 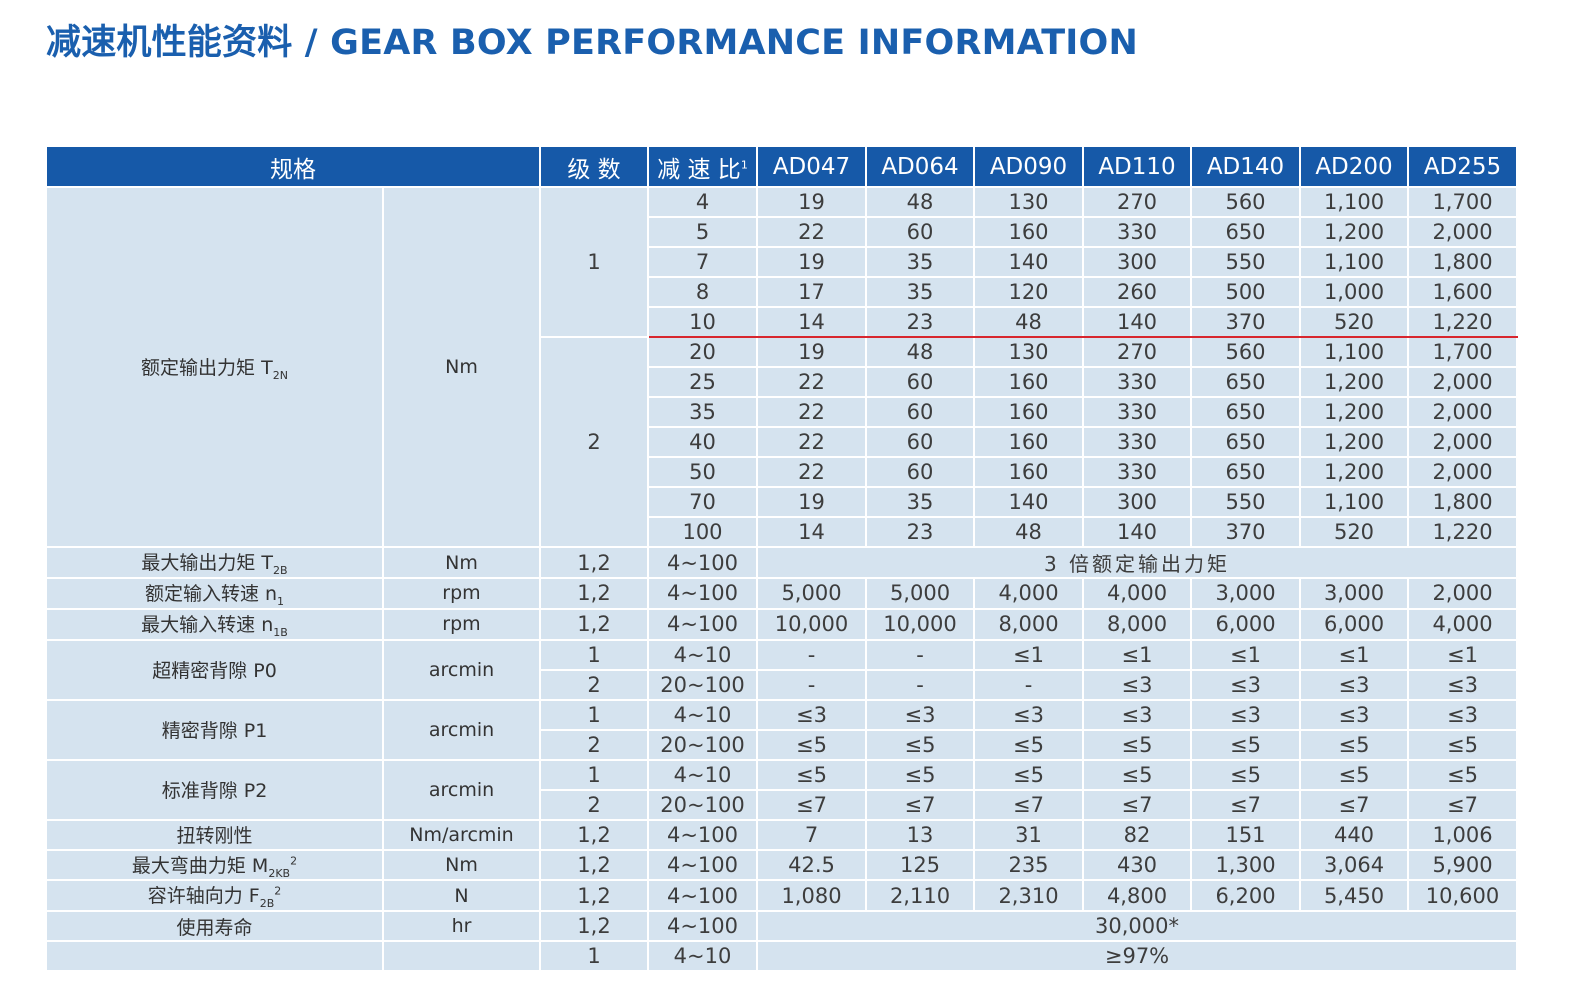 What do you see at coordinates (1354, 322) in the screenshot?
I see `value-cell: 520` at bounding box center [1354, 322].